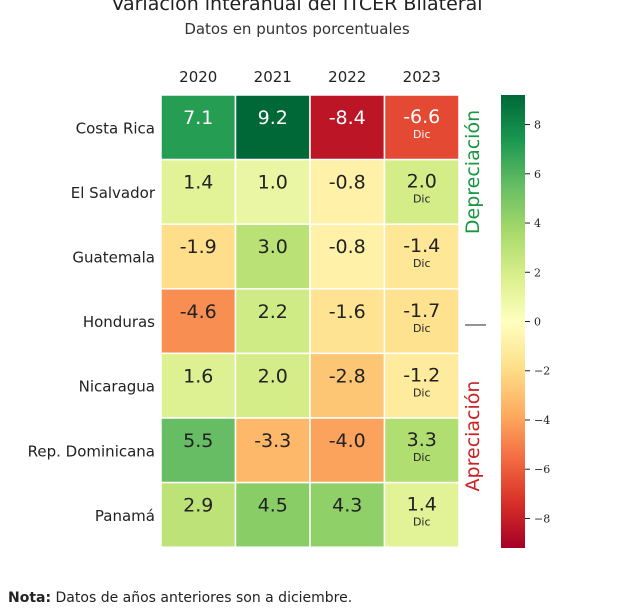  What do you see at coordinates (347, 312) in the screenshot?
I see `cell-value-honduras-2022: -1.6` at bounding box center [347, 312].